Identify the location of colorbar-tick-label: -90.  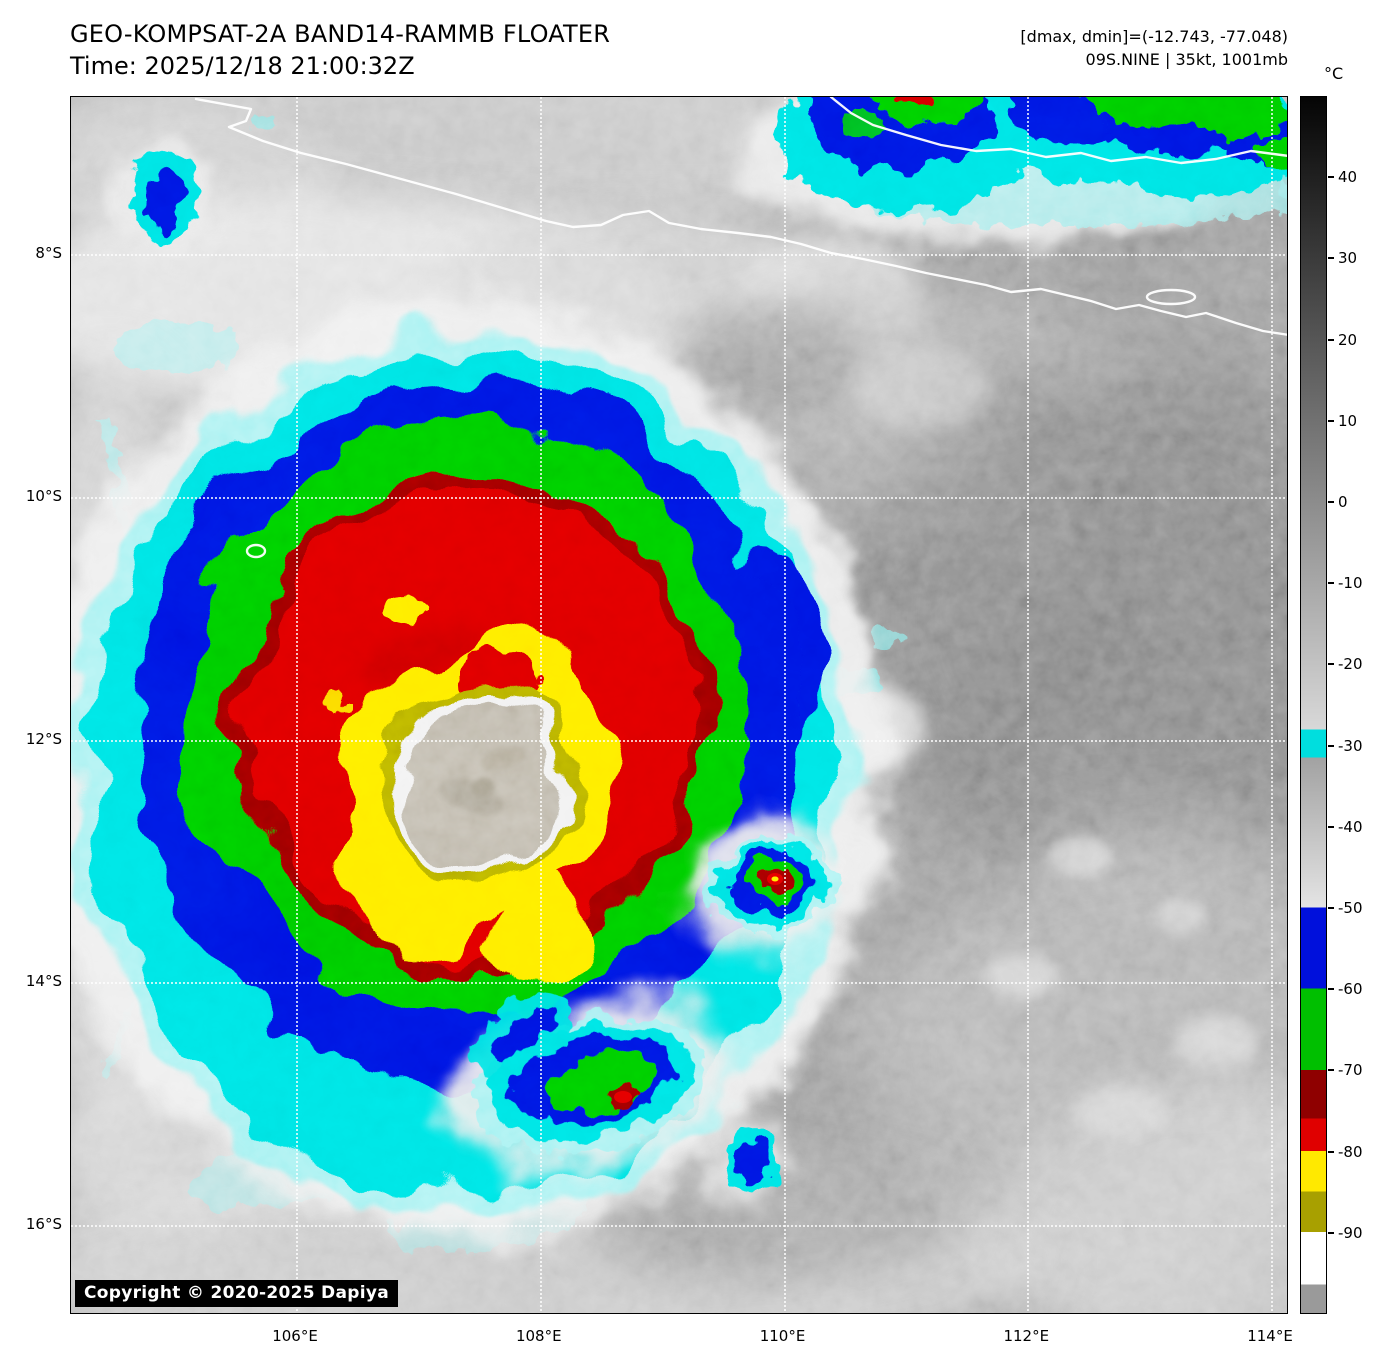
(1350, 1232).